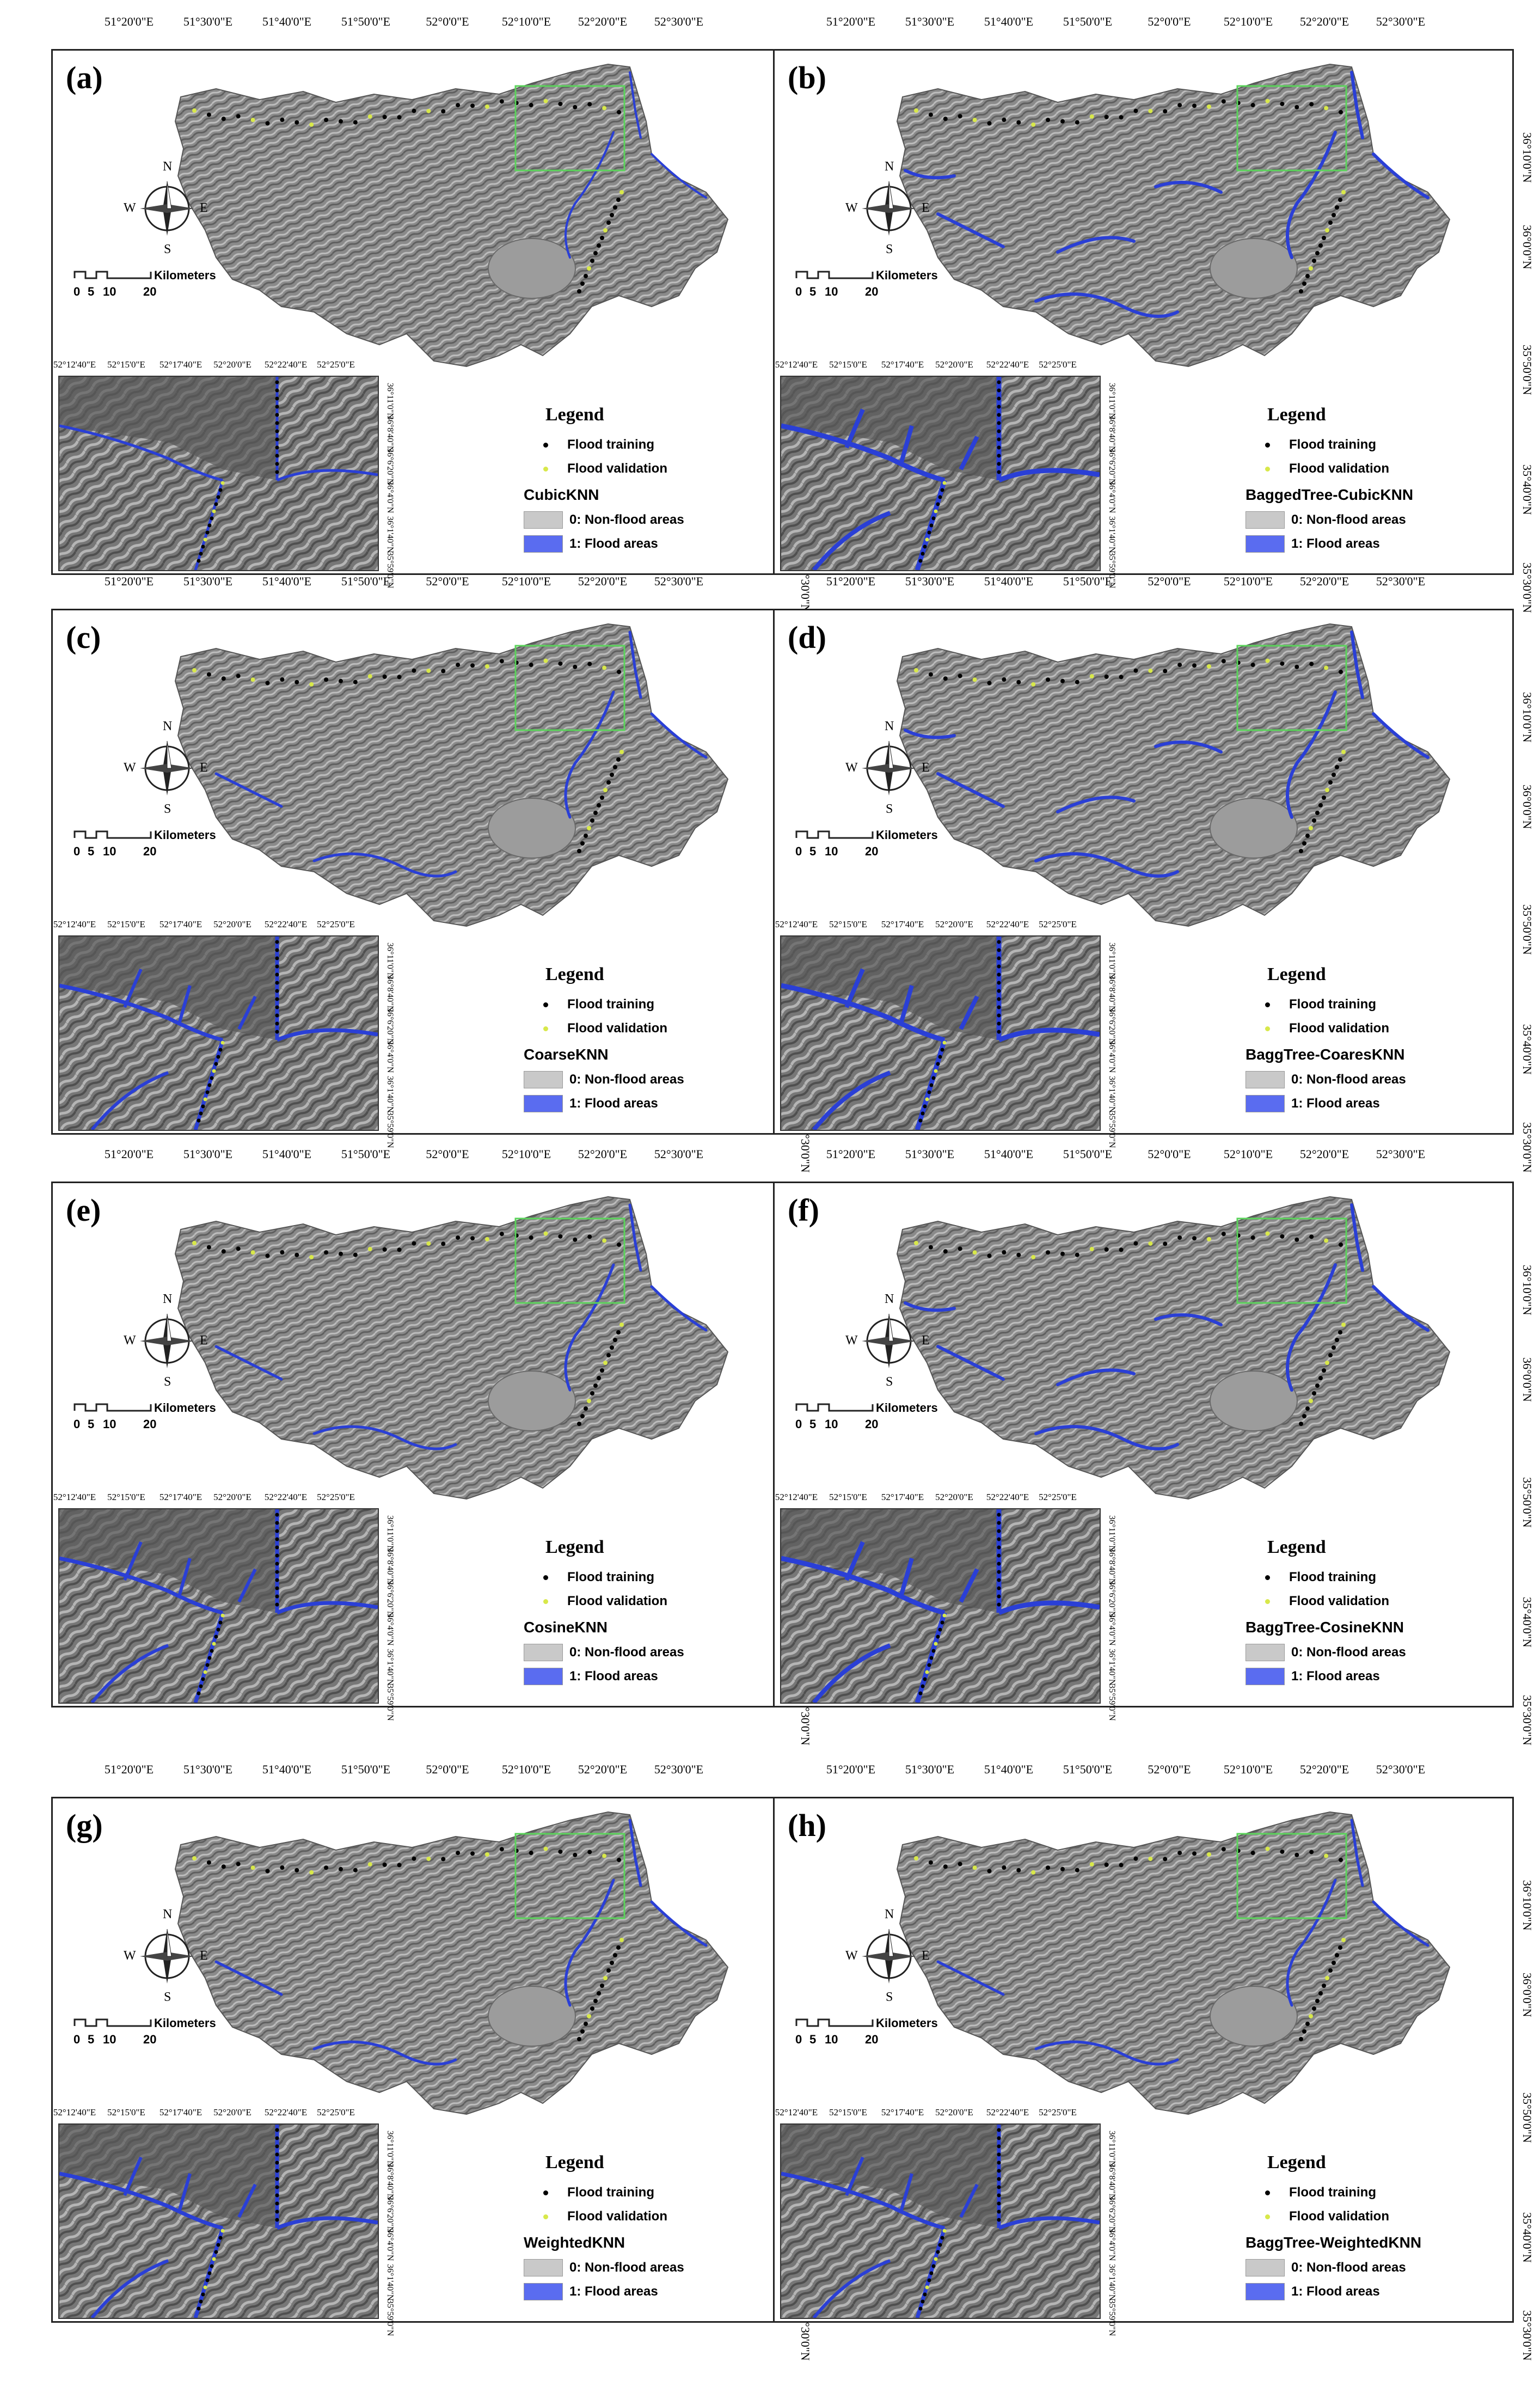 The width and height of the screenshot is (1540, 2387). What do you see at coordinates (1007, 924) in the screenshot?
I see `inset-longitude-tick: 52°22'40"E` at bounding box center [1007, 924].